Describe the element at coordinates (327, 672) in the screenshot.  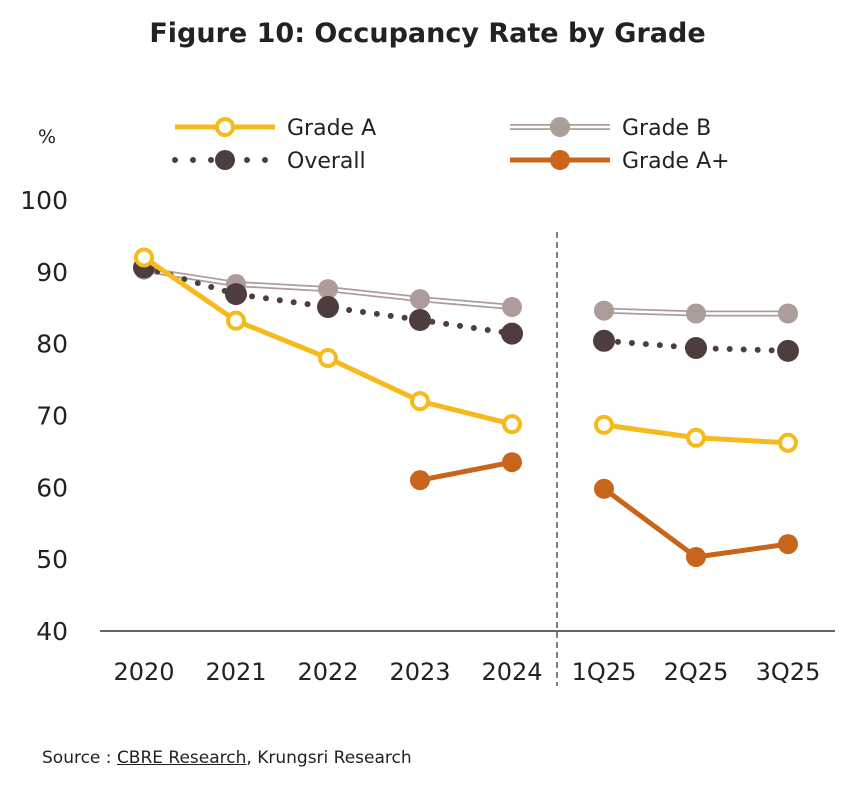
I see `x-tick-label: 2022` at that location.